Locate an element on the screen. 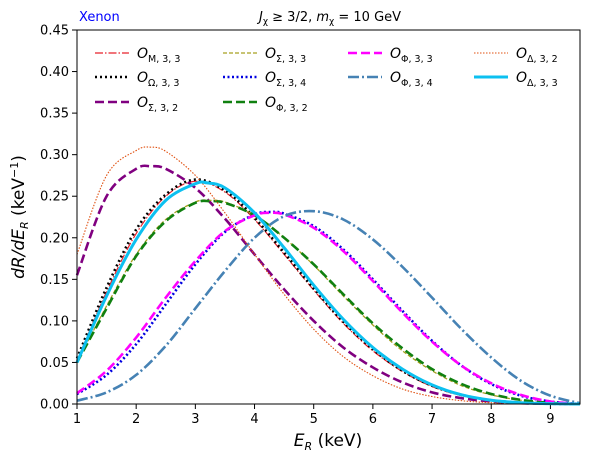 The width and height of the screenshot is (590, 461). legend-label-0: OM, 3, 3 is located at coordinates (158, 55).